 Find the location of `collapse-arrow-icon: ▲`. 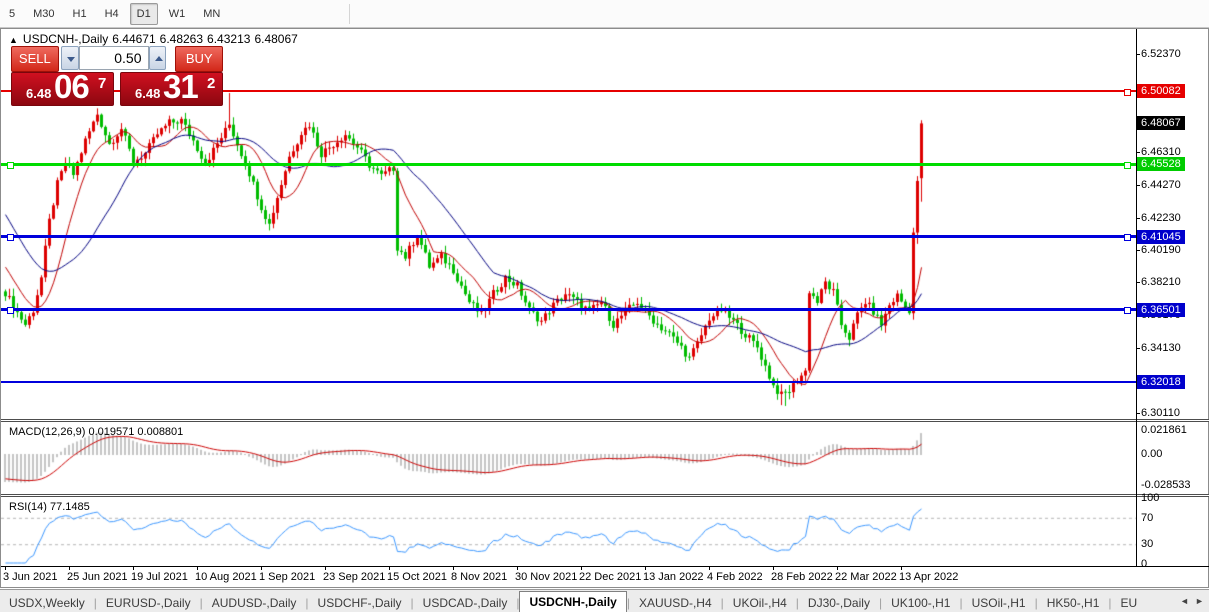

collapse-arrow-icon: ▲ is located at coordinates (13, 40).